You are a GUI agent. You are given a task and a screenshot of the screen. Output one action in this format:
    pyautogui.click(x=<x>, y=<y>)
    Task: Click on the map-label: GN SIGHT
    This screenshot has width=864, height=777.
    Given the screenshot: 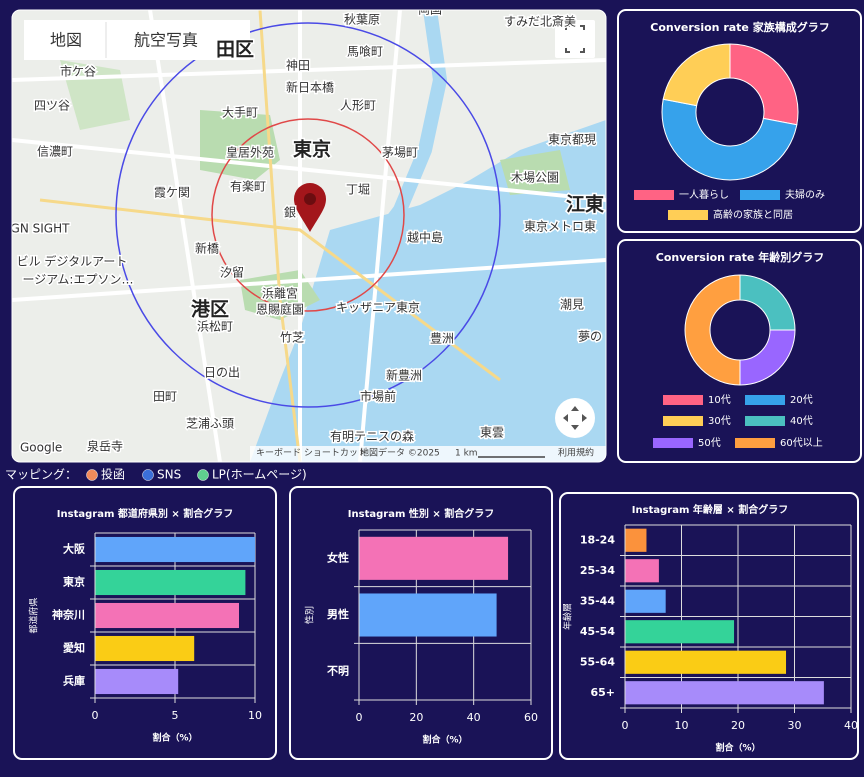 What is the action you would take?
    pyautogui.click(x=41, y=229)
    